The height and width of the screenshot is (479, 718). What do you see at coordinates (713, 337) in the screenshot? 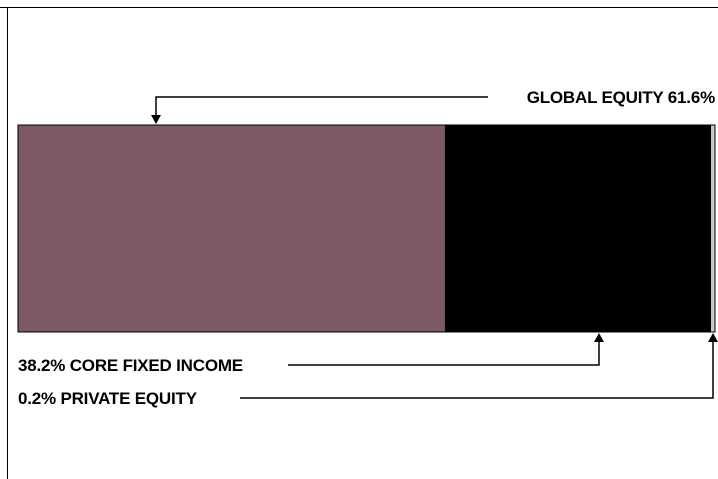
I see `arrow-private-equity-icon` at bounding box center [713, 337].